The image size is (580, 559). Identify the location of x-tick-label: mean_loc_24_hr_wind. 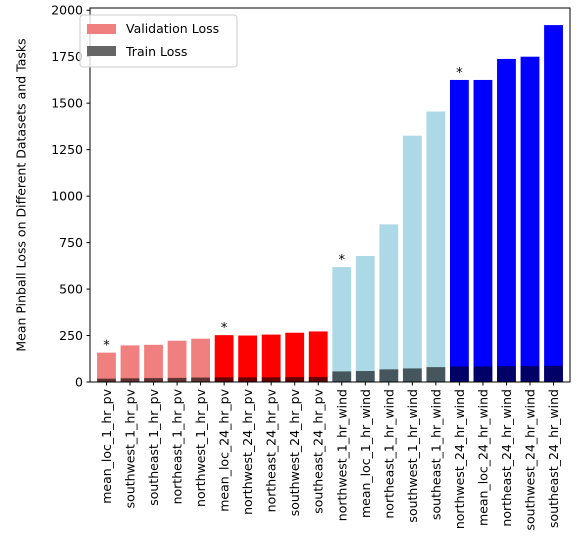
(482, 457).